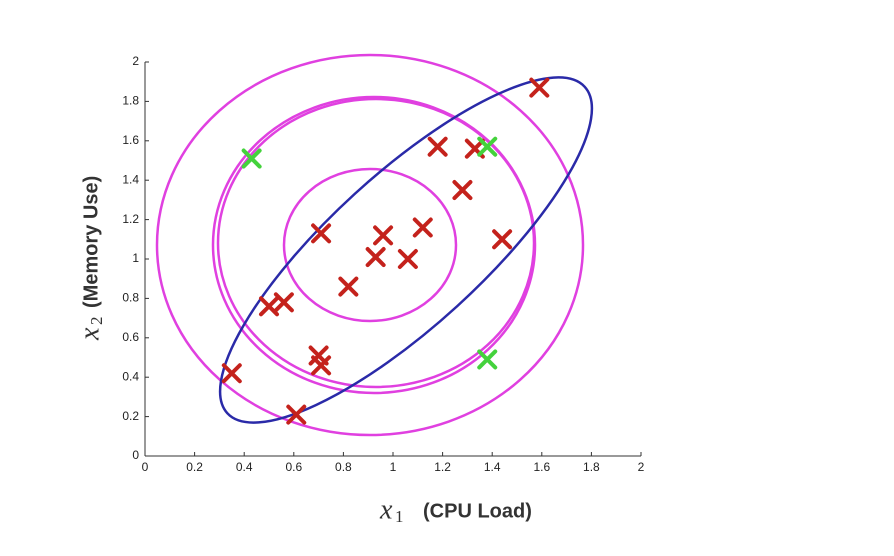 Image resolution: width=894 pixels, height=556 pixels. Describe the element at coordinates (386, 509) in the screenshot. I see `x-symbol: x` at that location.